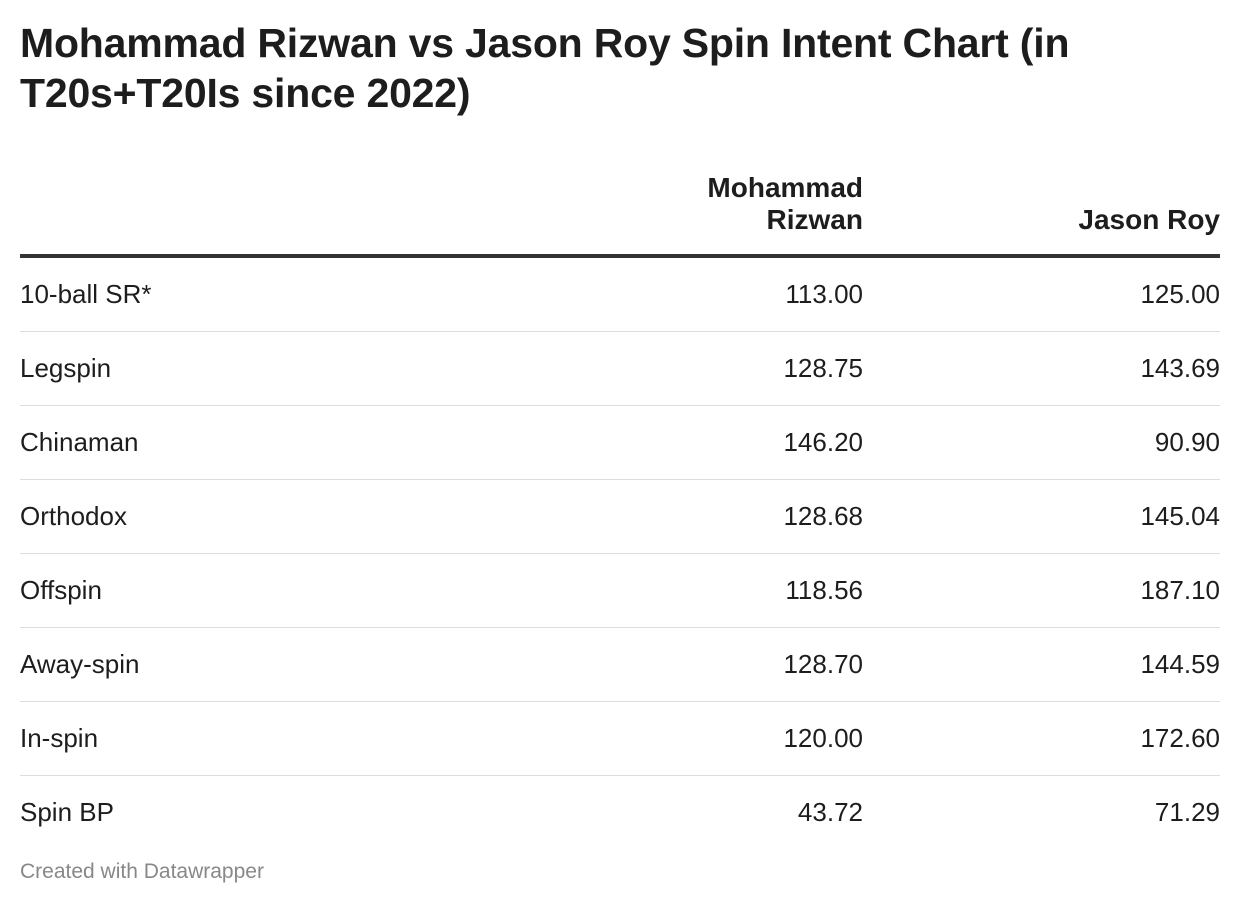 The height and width of the screenshot is (908, 1240). I want to click on table-row: Chinaman 146.20 90.90, so click(620, 442).